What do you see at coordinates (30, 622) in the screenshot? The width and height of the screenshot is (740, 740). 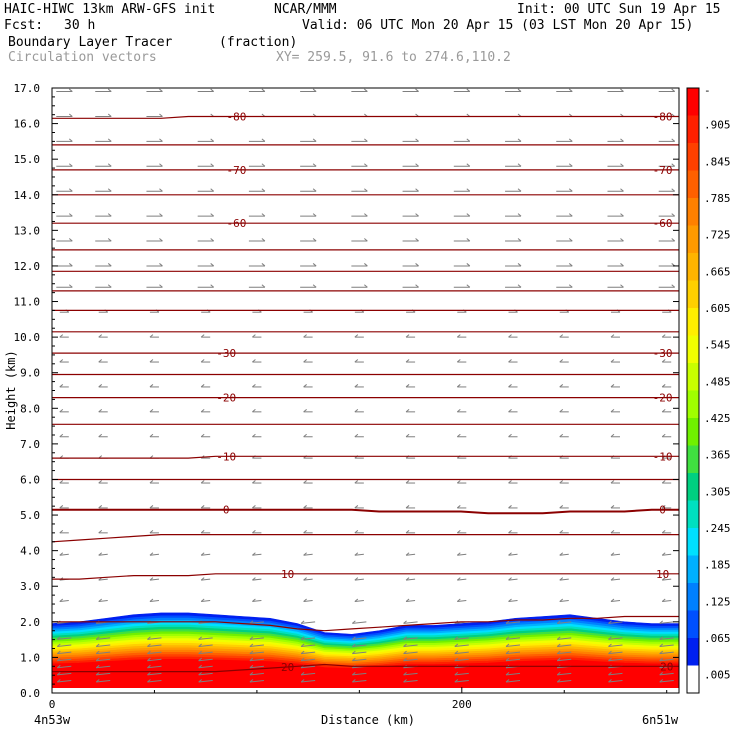 I see `y-tick-label: 2.0` at bounding box center [30, 622].